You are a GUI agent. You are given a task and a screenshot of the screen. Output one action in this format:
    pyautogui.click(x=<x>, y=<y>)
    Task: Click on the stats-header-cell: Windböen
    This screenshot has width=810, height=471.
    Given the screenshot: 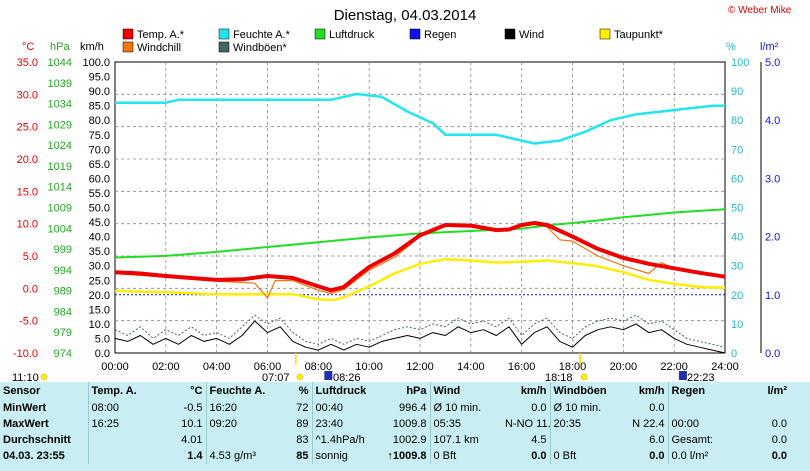 What is the action you would take?
    pyautogui.click(x=586, y=391)
    